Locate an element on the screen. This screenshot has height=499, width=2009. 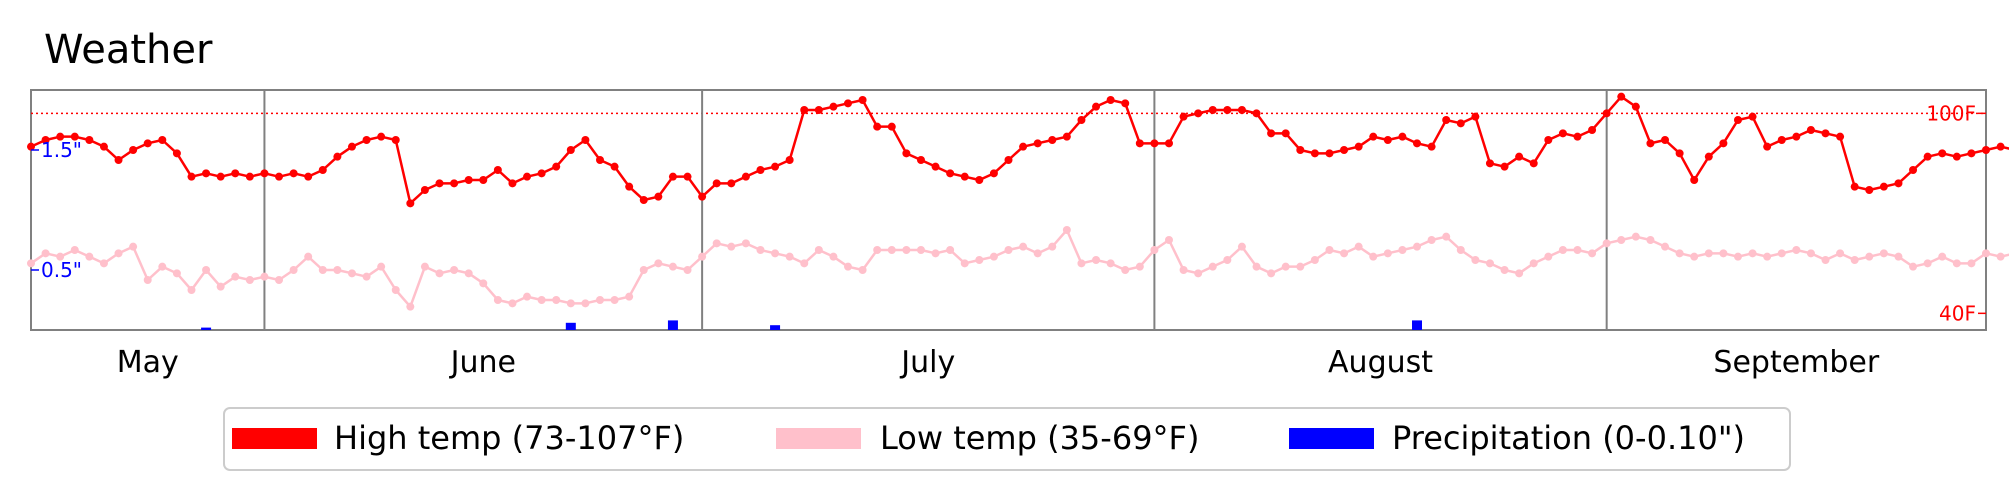
month-label: June is located at coordinates (482, 362).